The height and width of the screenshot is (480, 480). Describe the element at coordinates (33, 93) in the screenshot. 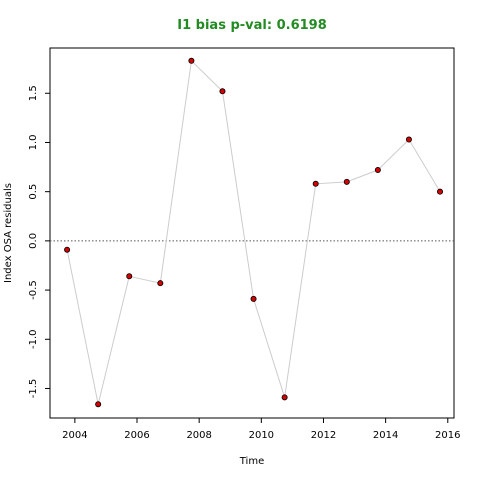

I see `y-tick-label: 1.5` at that location.